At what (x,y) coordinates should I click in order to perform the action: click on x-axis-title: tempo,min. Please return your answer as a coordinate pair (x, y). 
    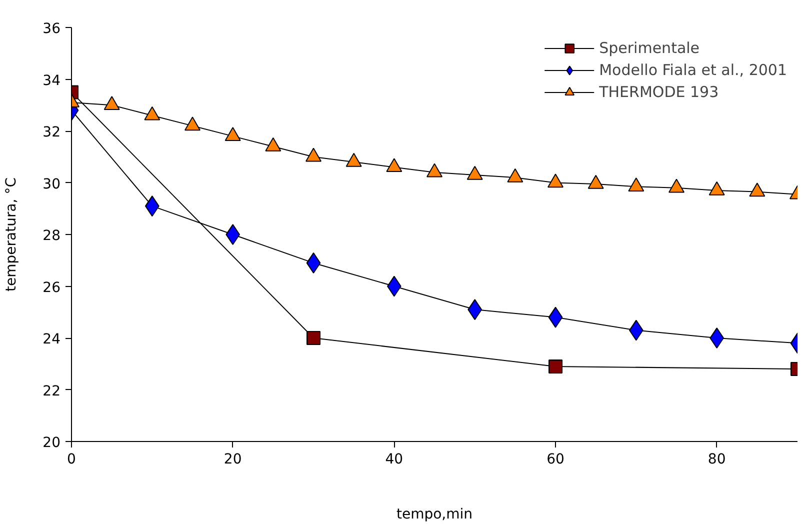
    Looking at the image, I should click on (434, 514).